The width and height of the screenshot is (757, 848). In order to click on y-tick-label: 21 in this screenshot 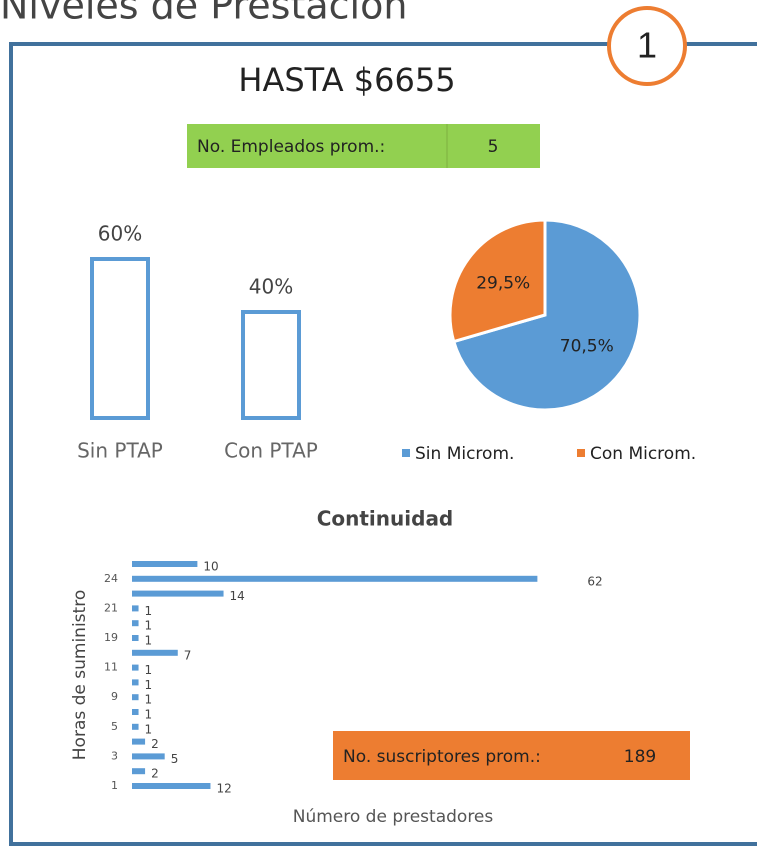, I will do `click(111, 607)`.